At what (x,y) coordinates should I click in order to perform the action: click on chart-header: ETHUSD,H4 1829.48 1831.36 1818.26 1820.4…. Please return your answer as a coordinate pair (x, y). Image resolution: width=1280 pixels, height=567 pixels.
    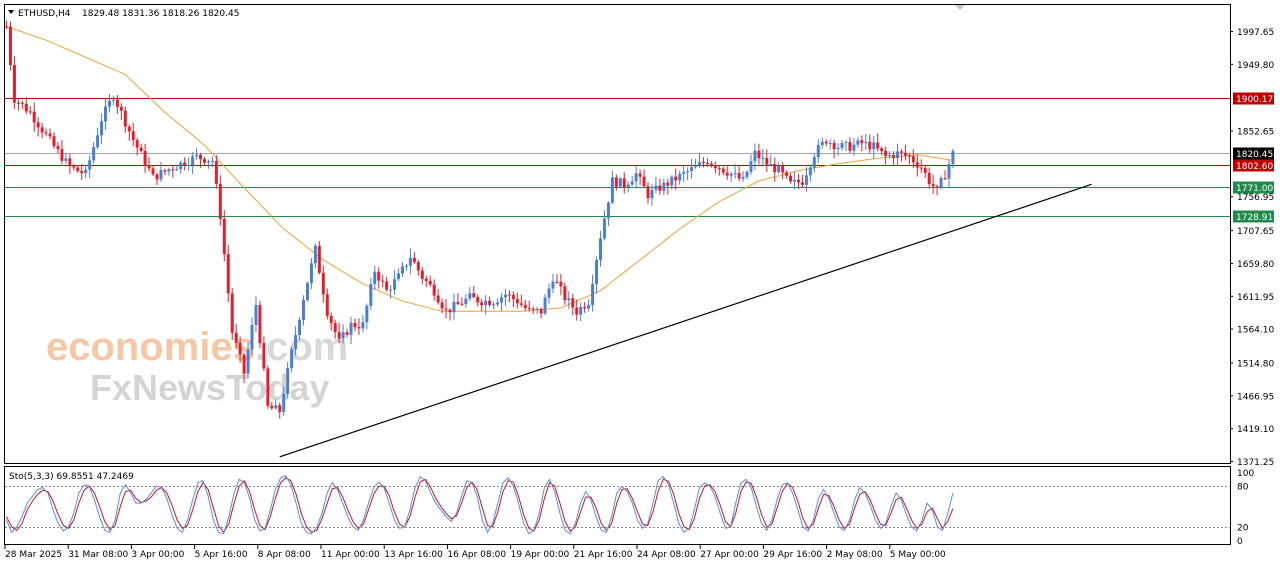
    Looking at the image, I should click on (123, 14).